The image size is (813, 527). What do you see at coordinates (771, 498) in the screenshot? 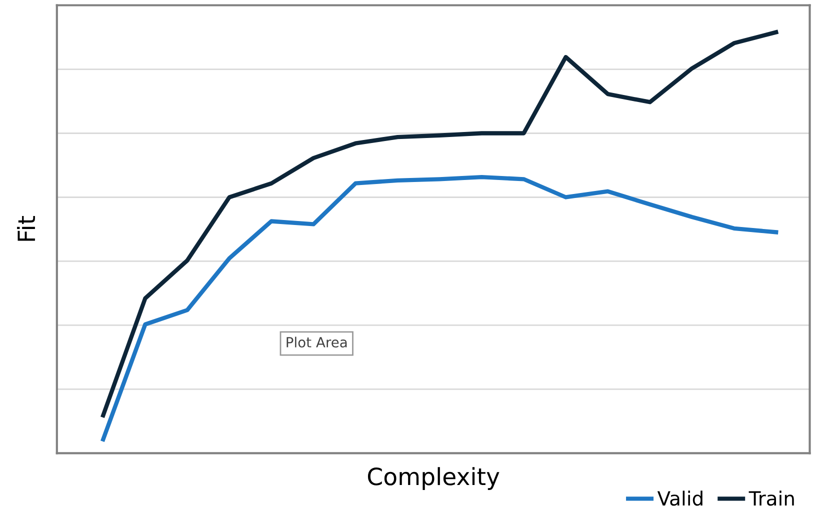
I see `legend-label: Train` at bounding box center [771, 498].